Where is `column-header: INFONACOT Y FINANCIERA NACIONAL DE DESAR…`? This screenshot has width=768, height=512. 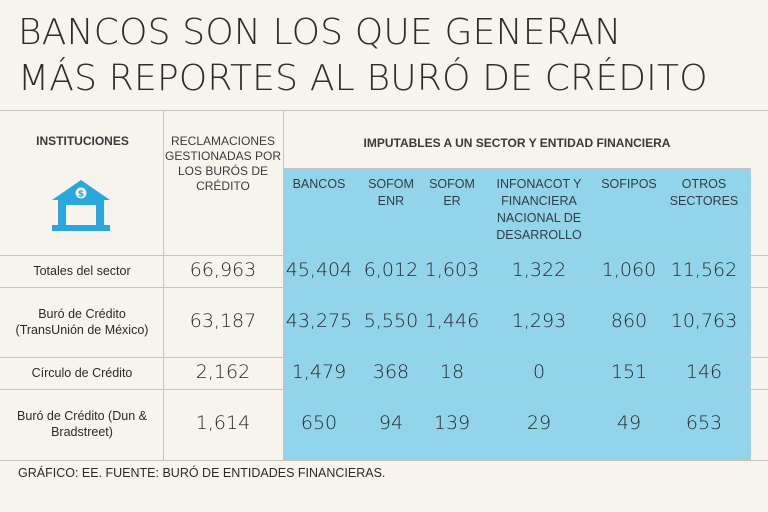 column-header: INFONACOT Y FINANCIERA NACIONAL DE DESAR… is located at coordinates (539, 209).